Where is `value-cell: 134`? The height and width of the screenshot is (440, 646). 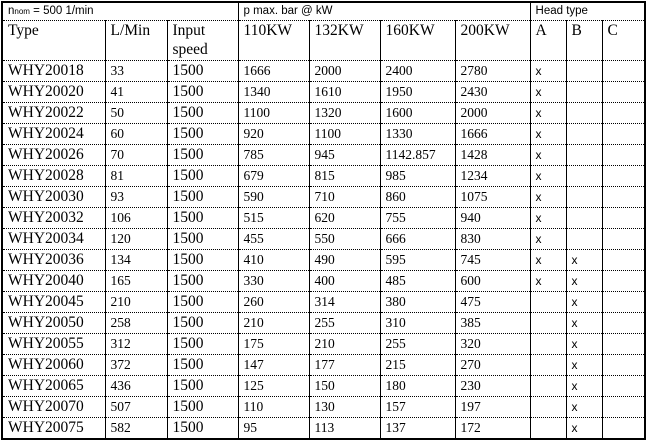
value-cell: 134 is located at coordinates (136, 260).